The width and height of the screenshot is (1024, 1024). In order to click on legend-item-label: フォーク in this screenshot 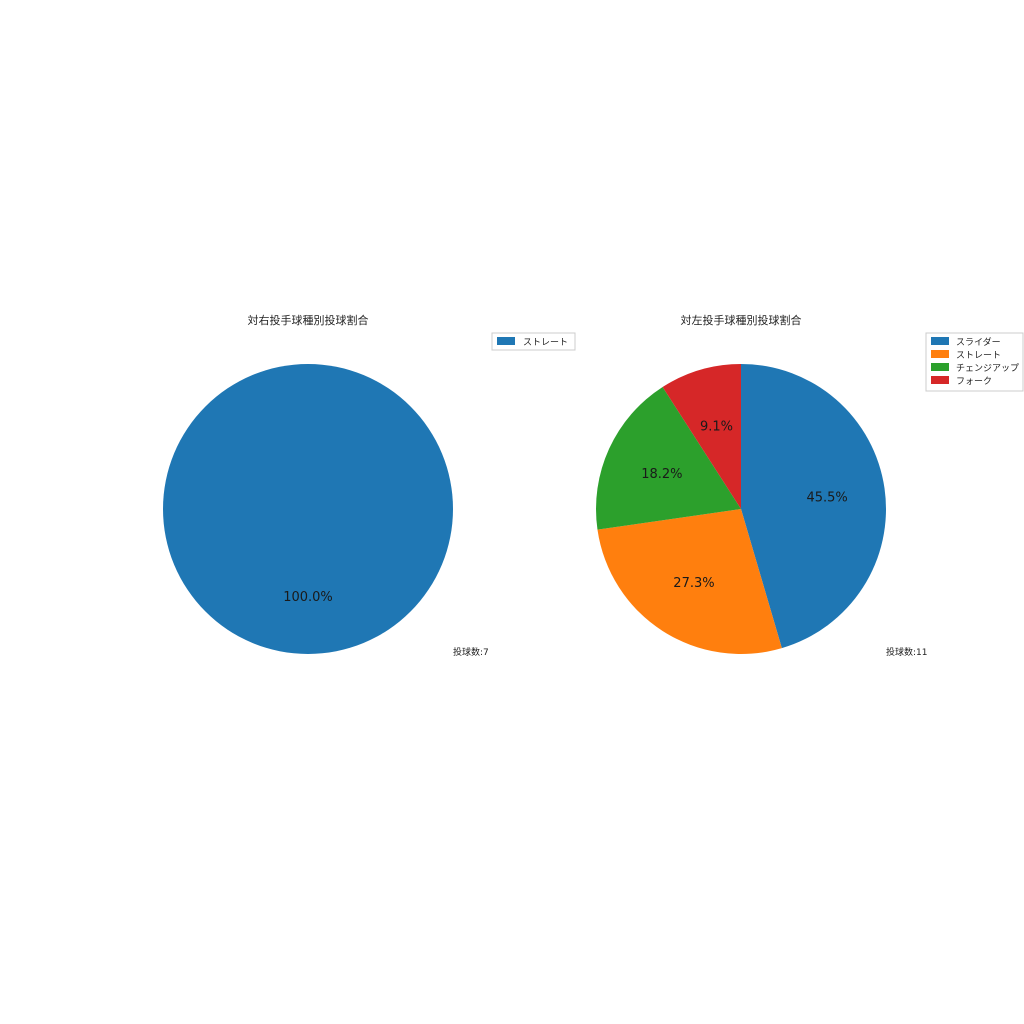, I will do `click(974, 381)`.